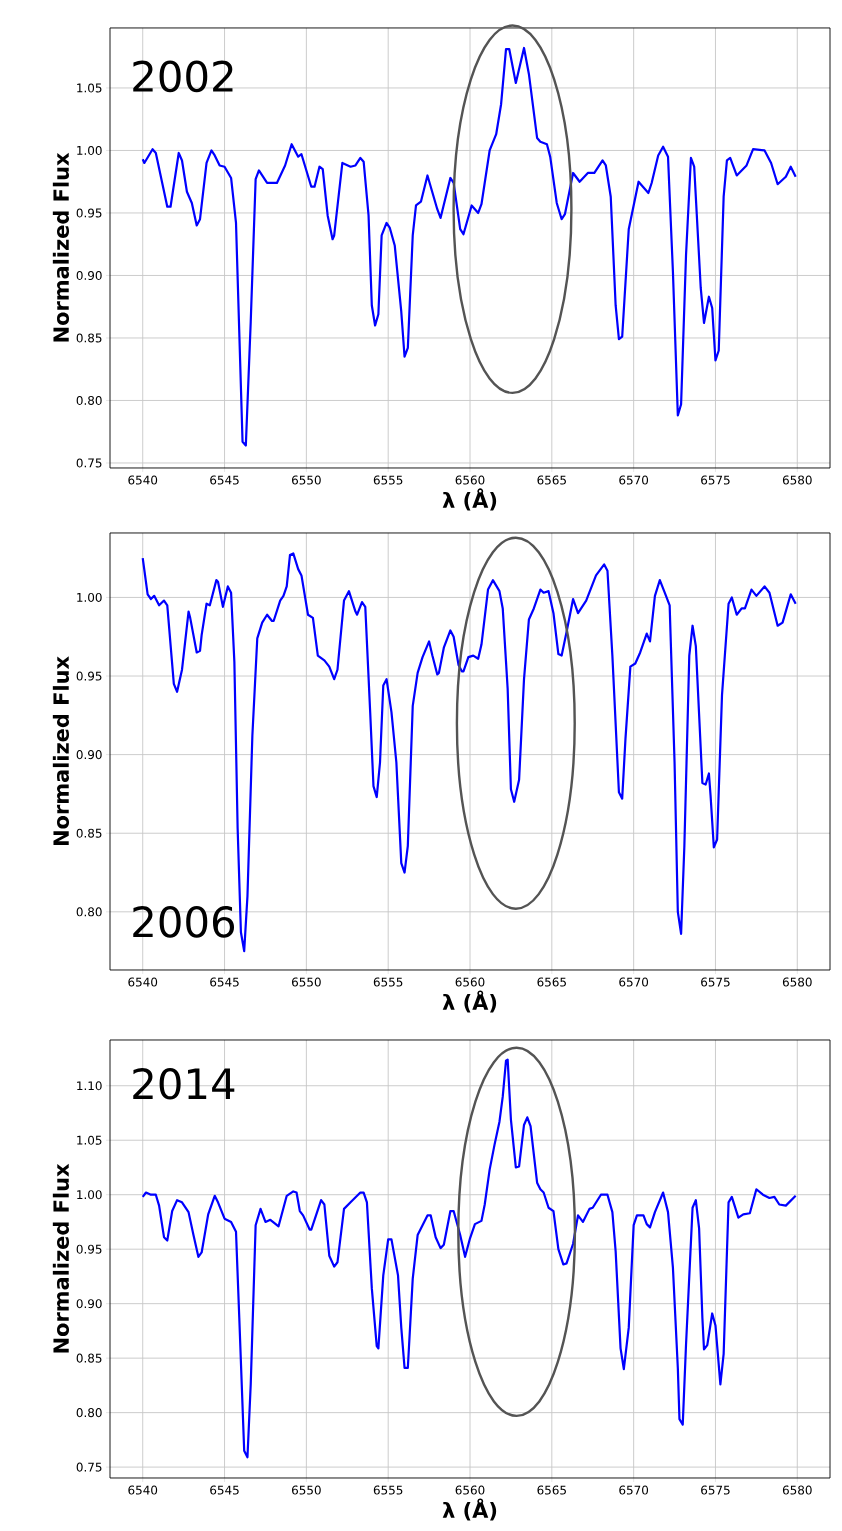 The image size is (842, 1531). What do you see at coordinates (89, 1086) in the screenshot?
I see `y-tick-label: 1.10` at bounding box center [89, 1086].